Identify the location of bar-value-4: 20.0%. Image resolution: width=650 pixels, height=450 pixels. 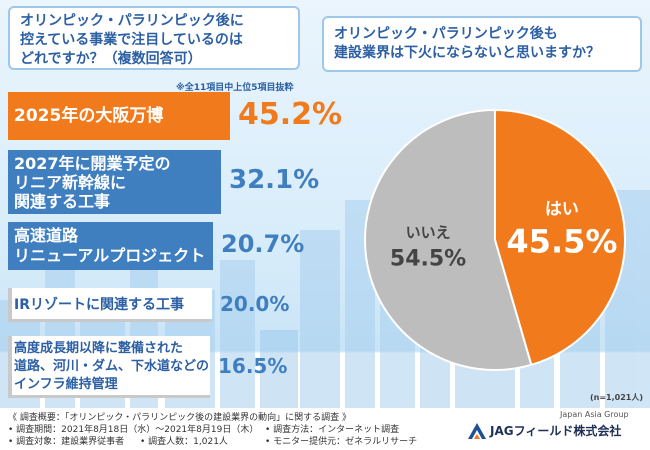
(255, 304).